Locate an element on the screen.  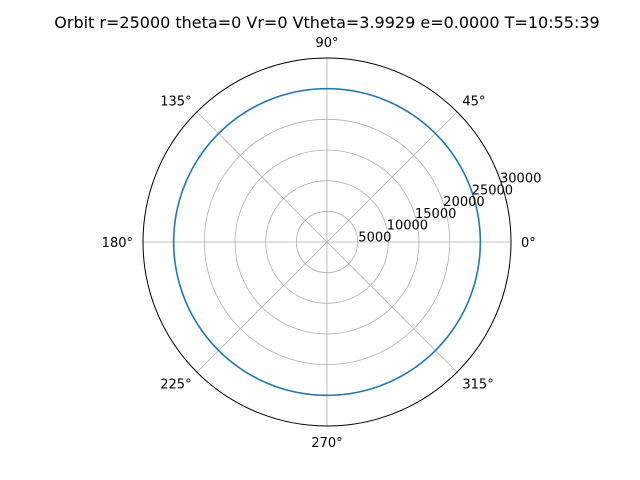
theta-tick-label: 225° is located at coordinates (175, 384).